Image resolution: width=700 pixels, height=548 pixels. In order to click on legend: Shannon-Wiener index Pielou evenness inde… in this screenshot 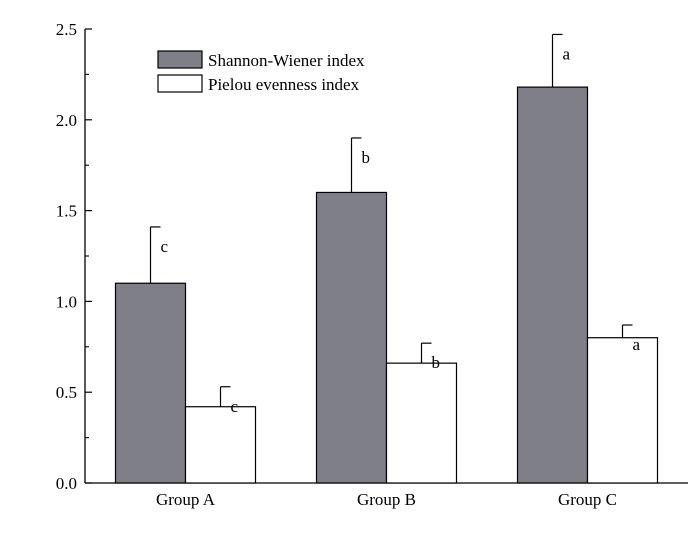, I will do `click(261, 72)`.